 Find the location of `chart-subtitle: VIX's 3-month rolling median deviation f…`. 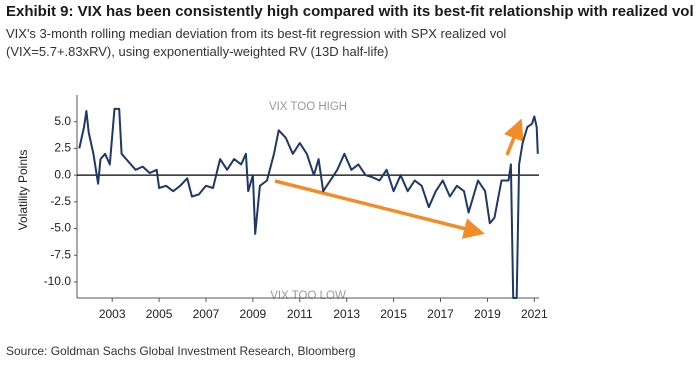

chart-subtitle: VIX's 3-month rolling median deviation f… is located at coordinates (256, 42).